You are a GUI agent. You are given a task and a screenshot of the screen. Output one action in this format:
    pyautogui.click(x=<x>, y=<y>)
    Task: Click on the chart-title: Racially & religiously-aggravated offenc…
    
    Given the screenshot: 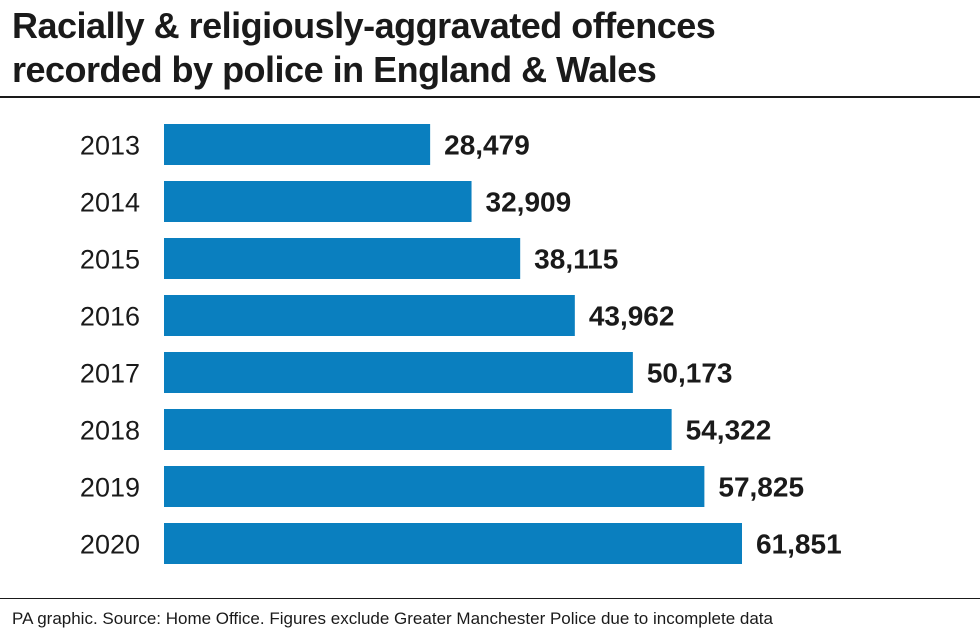 What is the action you would take?
    pyautogui.click(x=487, y=48)
    